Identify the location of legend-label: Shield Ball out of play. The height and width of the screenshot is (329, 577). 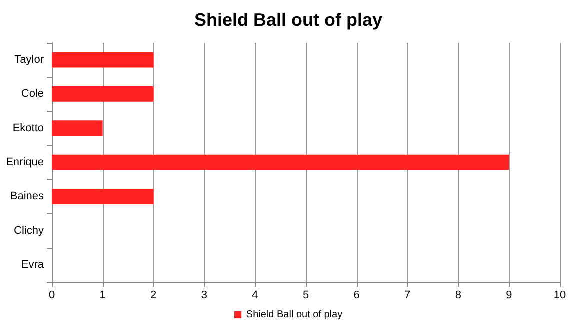
(294, 315).